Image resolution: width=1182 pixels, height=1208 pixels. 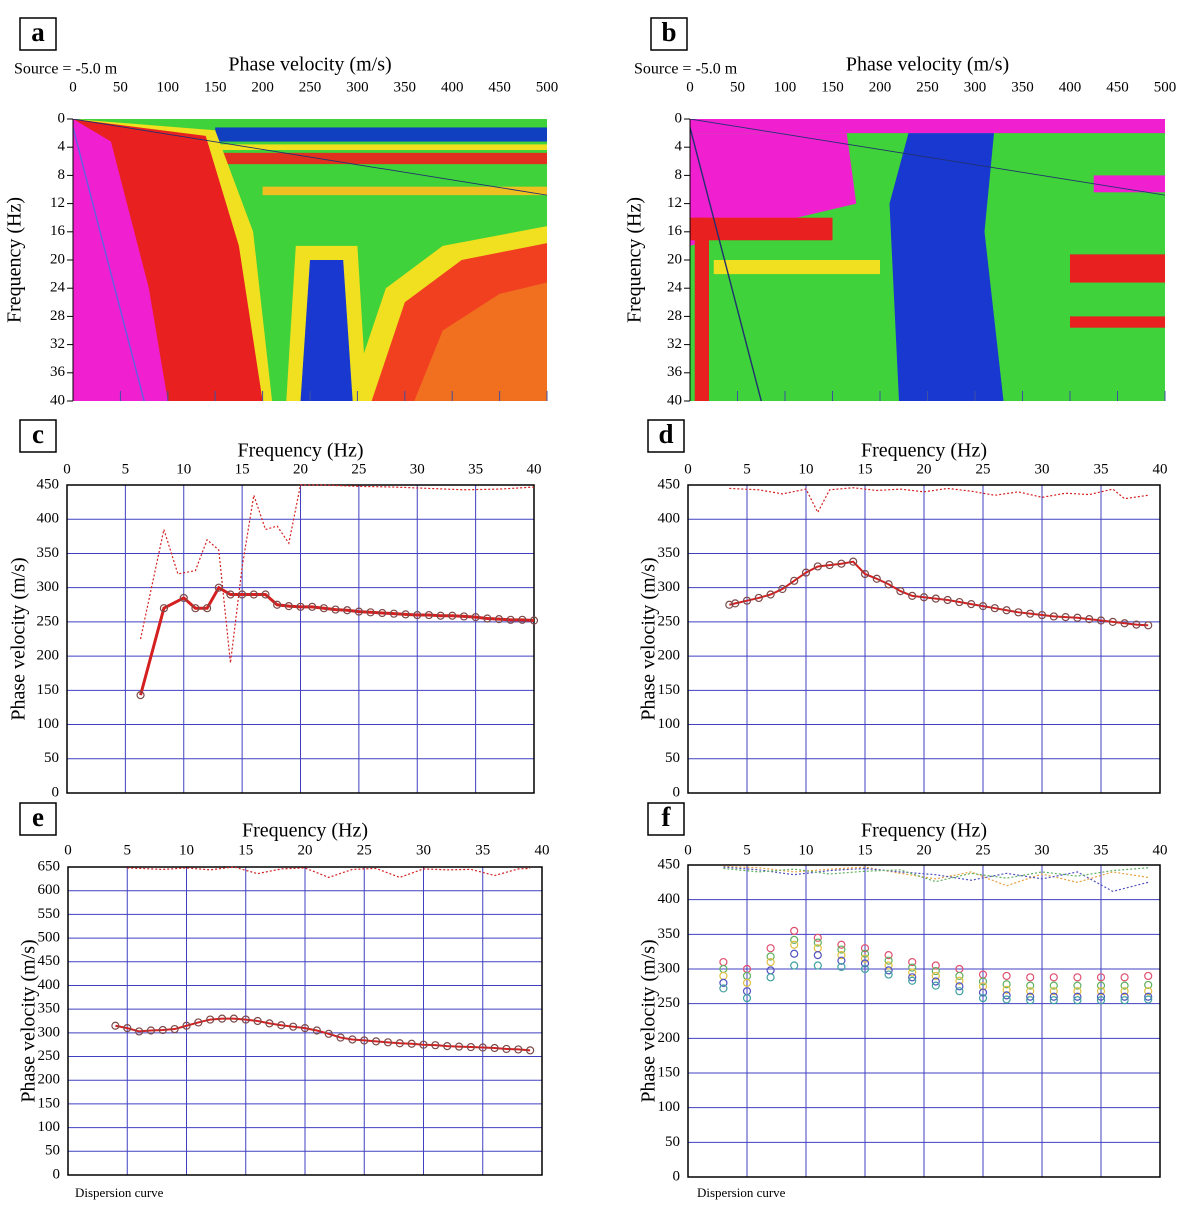 What do you see at coordinates (29, 1020) in the screenshot?
I see `y-axis-title: Phase velocity (m/s)` at bounding box center [29, 1020].